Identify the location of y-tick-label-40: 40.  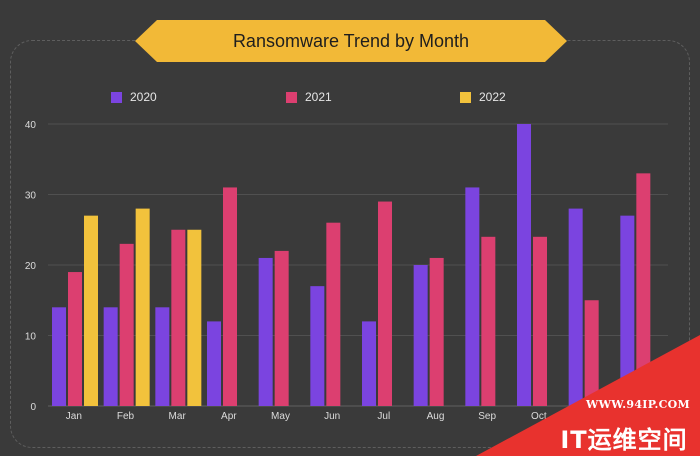
(31, 125).